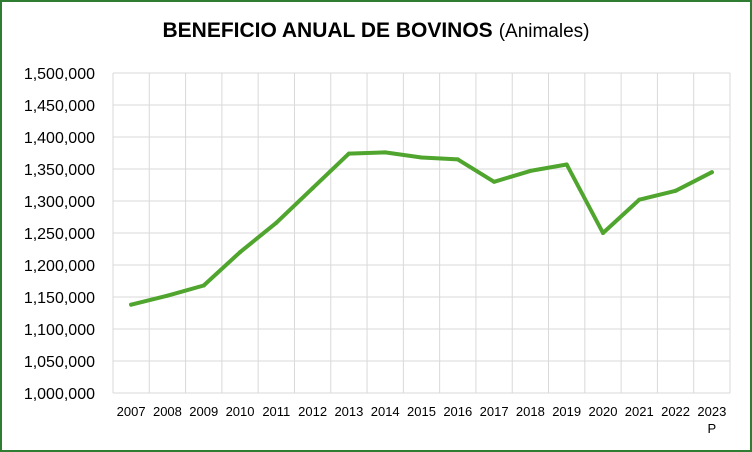 The image size is (752, 452). What do you see at coordinates (312, 411) in the screenshot?
I see `x-tick-label: 2012` at bounding box center [312, 411].